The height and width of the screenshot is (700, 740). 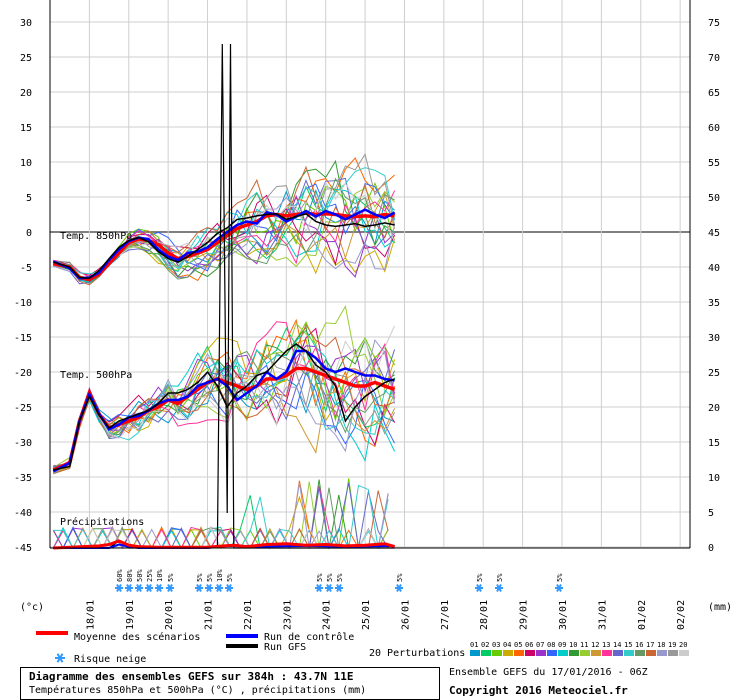 What do you see at coordinates (23, 373) in the screenshot?
I see `y-tick-label-left: -20` at bounding box center [23, 373].